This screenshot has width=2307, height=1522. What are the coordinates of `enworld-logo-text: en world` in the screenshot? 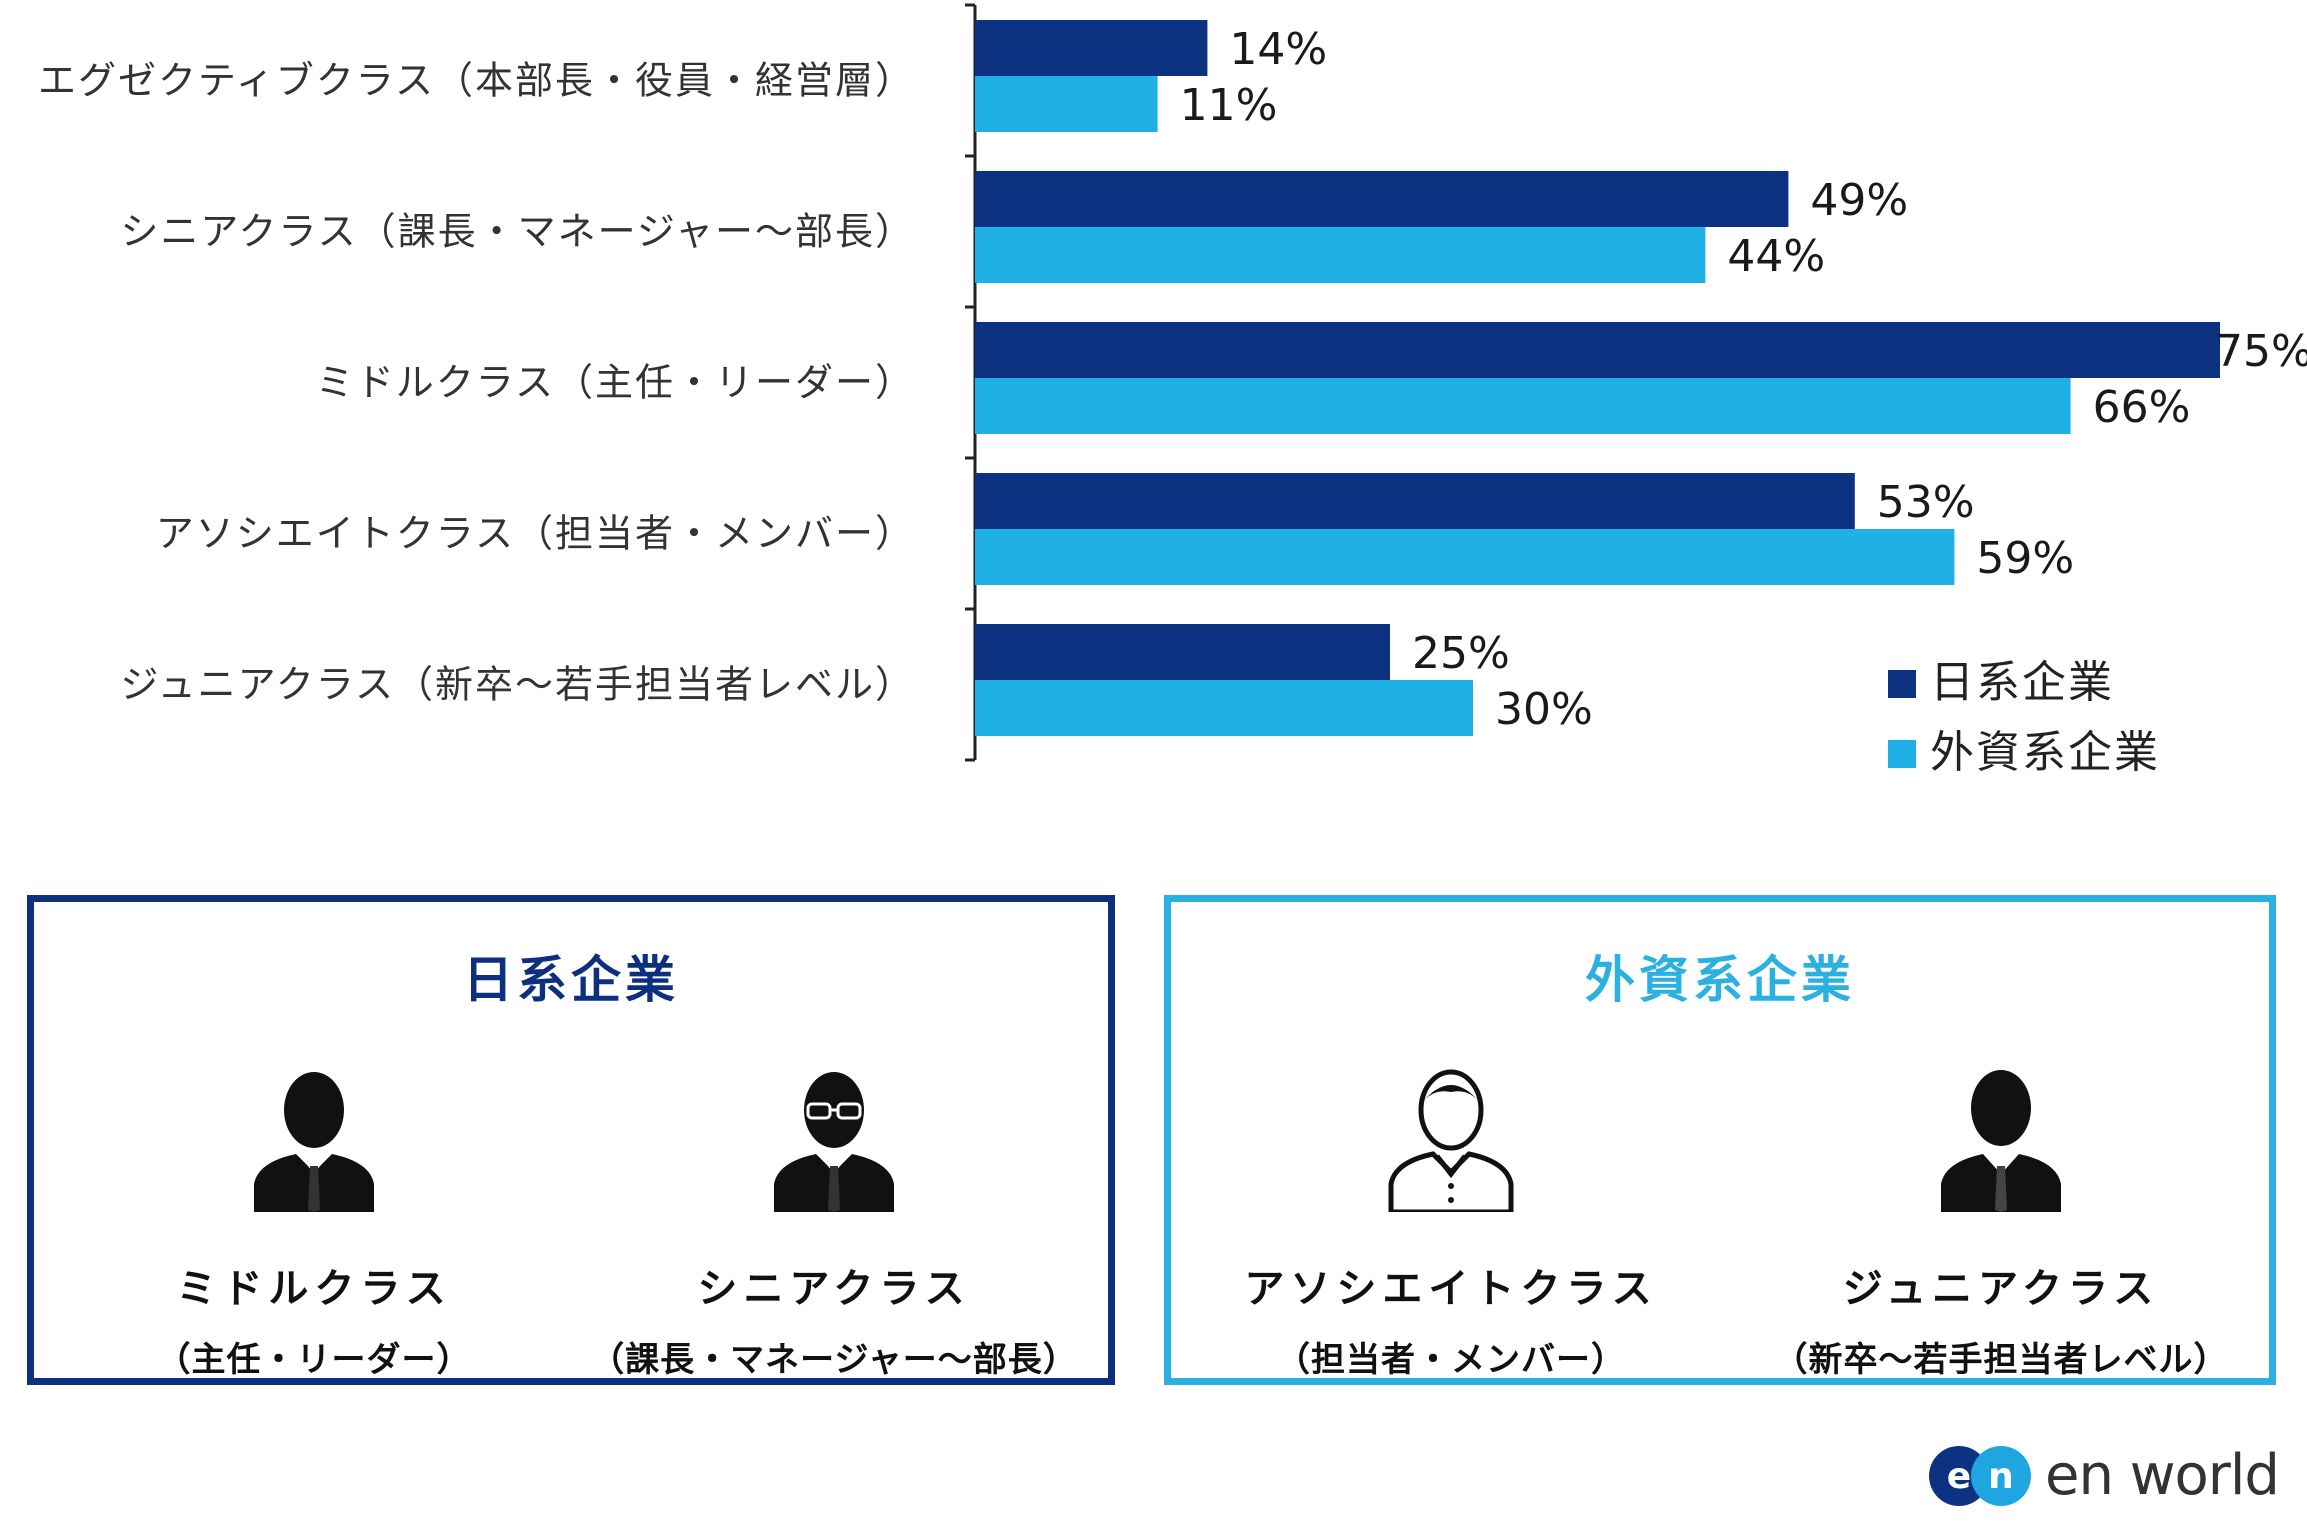 It's located at (2162, 1475).